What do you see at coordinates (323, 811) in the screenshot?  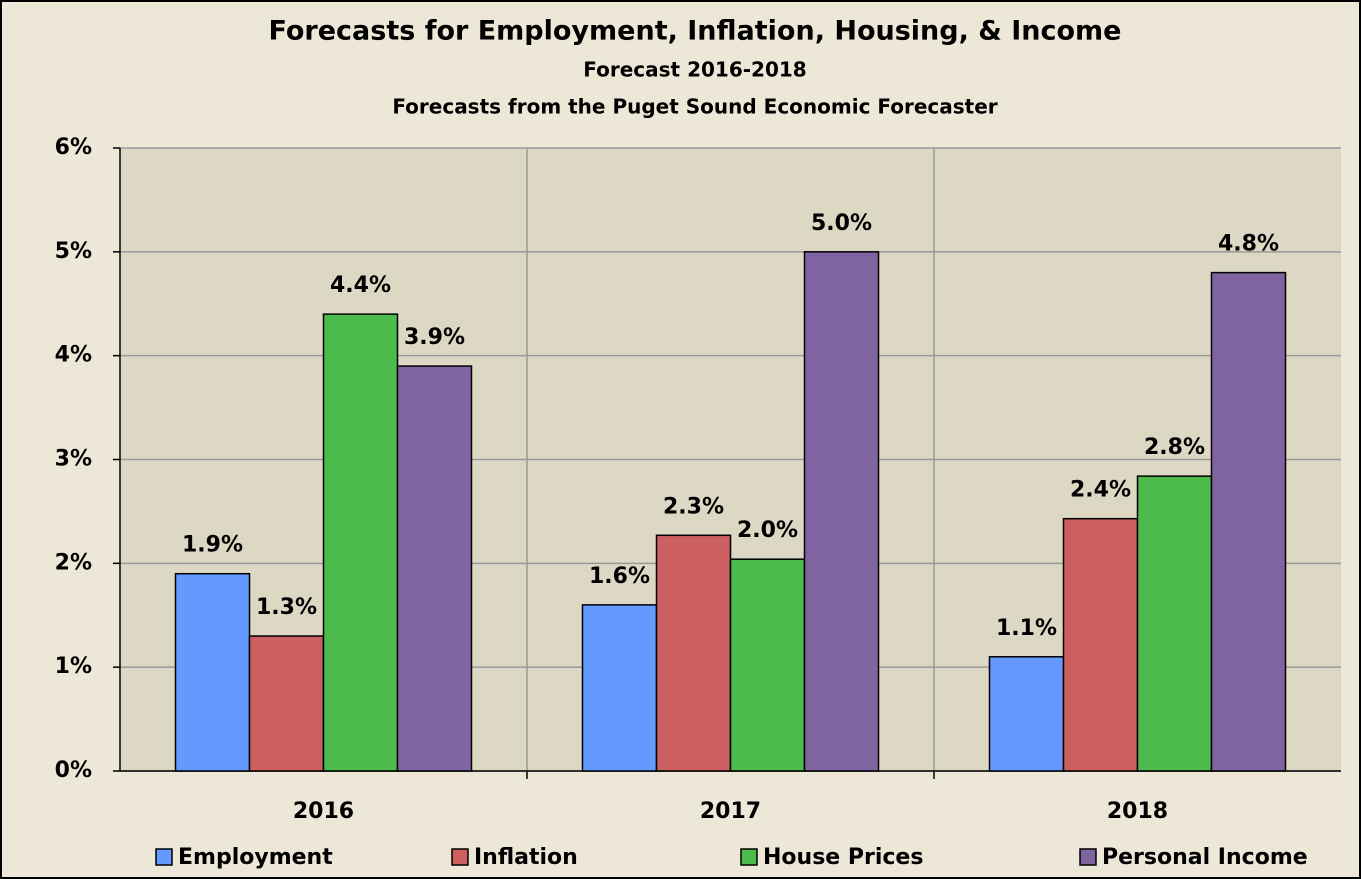 I see `x-tick-label: 2016` at bounding box center [323, 811].